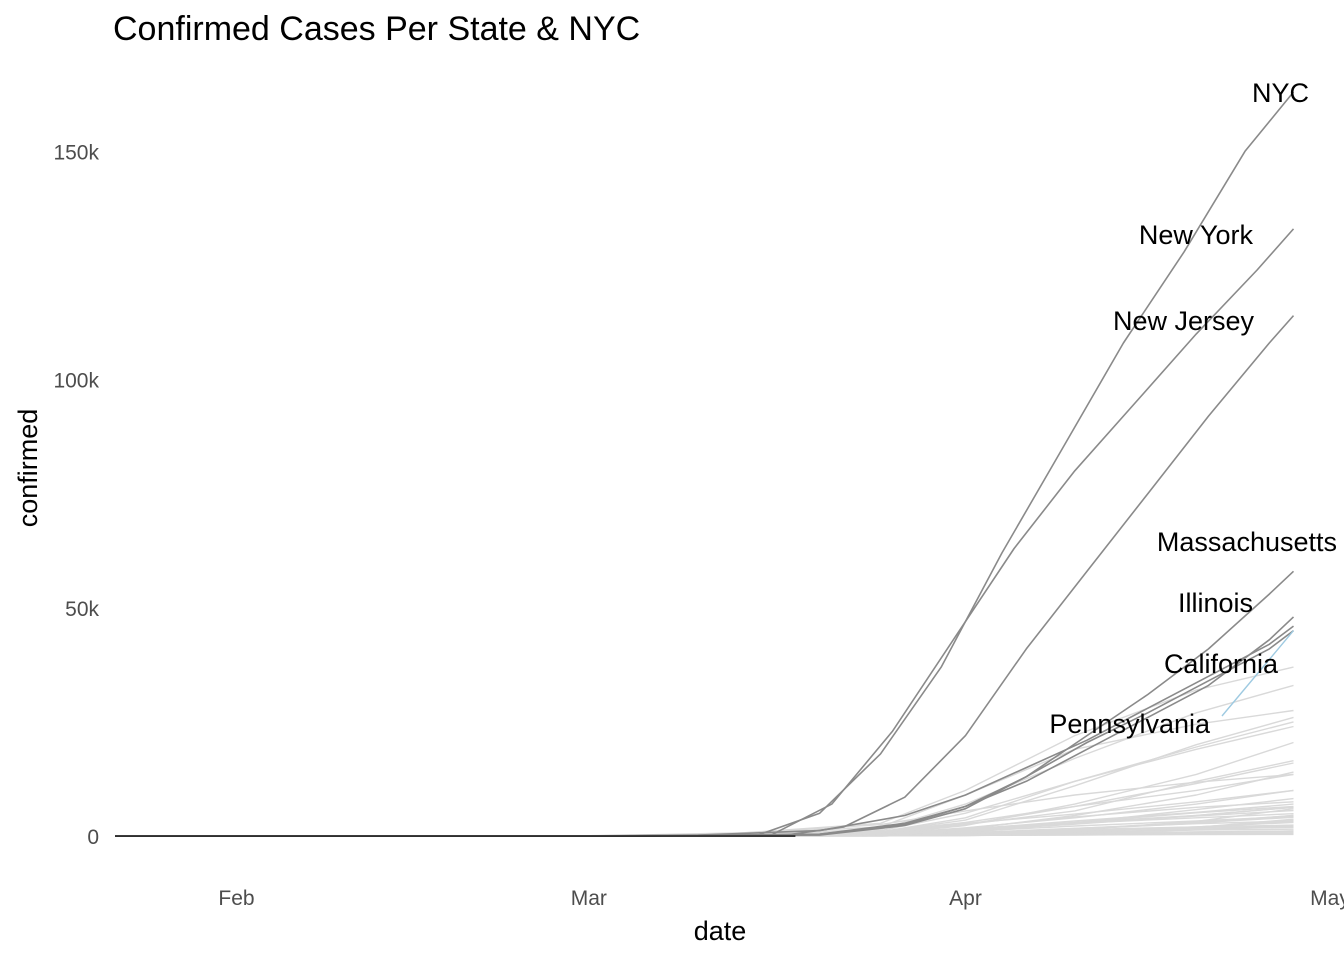  I want to click on y-tick-label: 50k, so click(82, 609).